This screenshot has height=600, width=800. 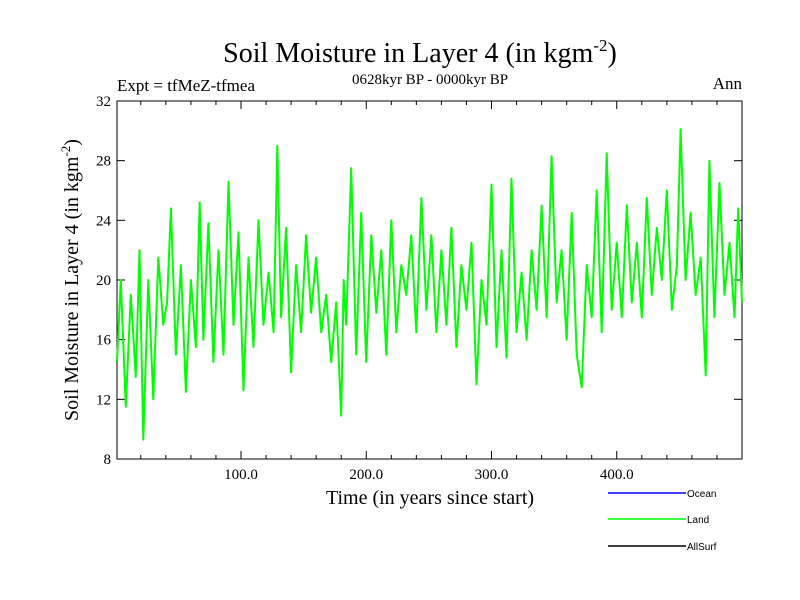 What do you see at coordinates (241, 475) in the screenshot?
I see `x-tick-label: 100.0` at bounding box center [241, 475].